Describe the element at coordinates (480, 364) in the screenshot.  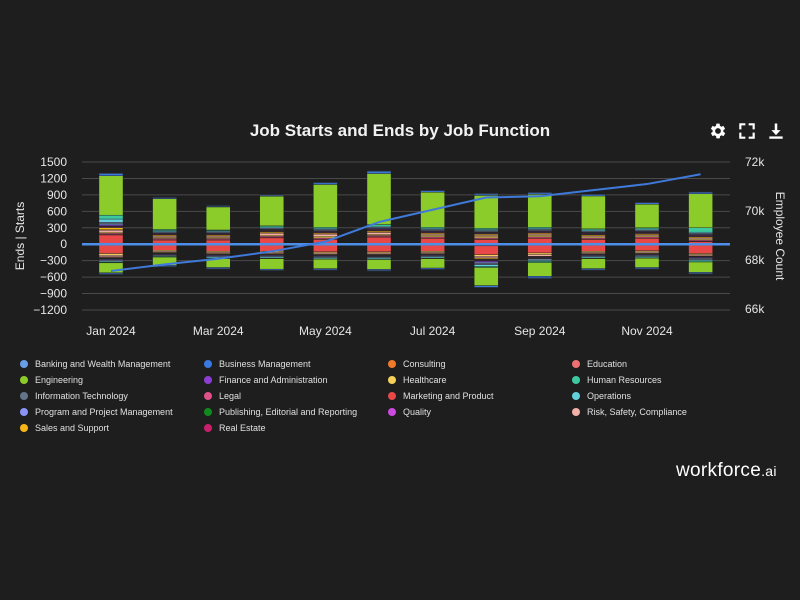
I see `legend-item: Consulting` at that location.